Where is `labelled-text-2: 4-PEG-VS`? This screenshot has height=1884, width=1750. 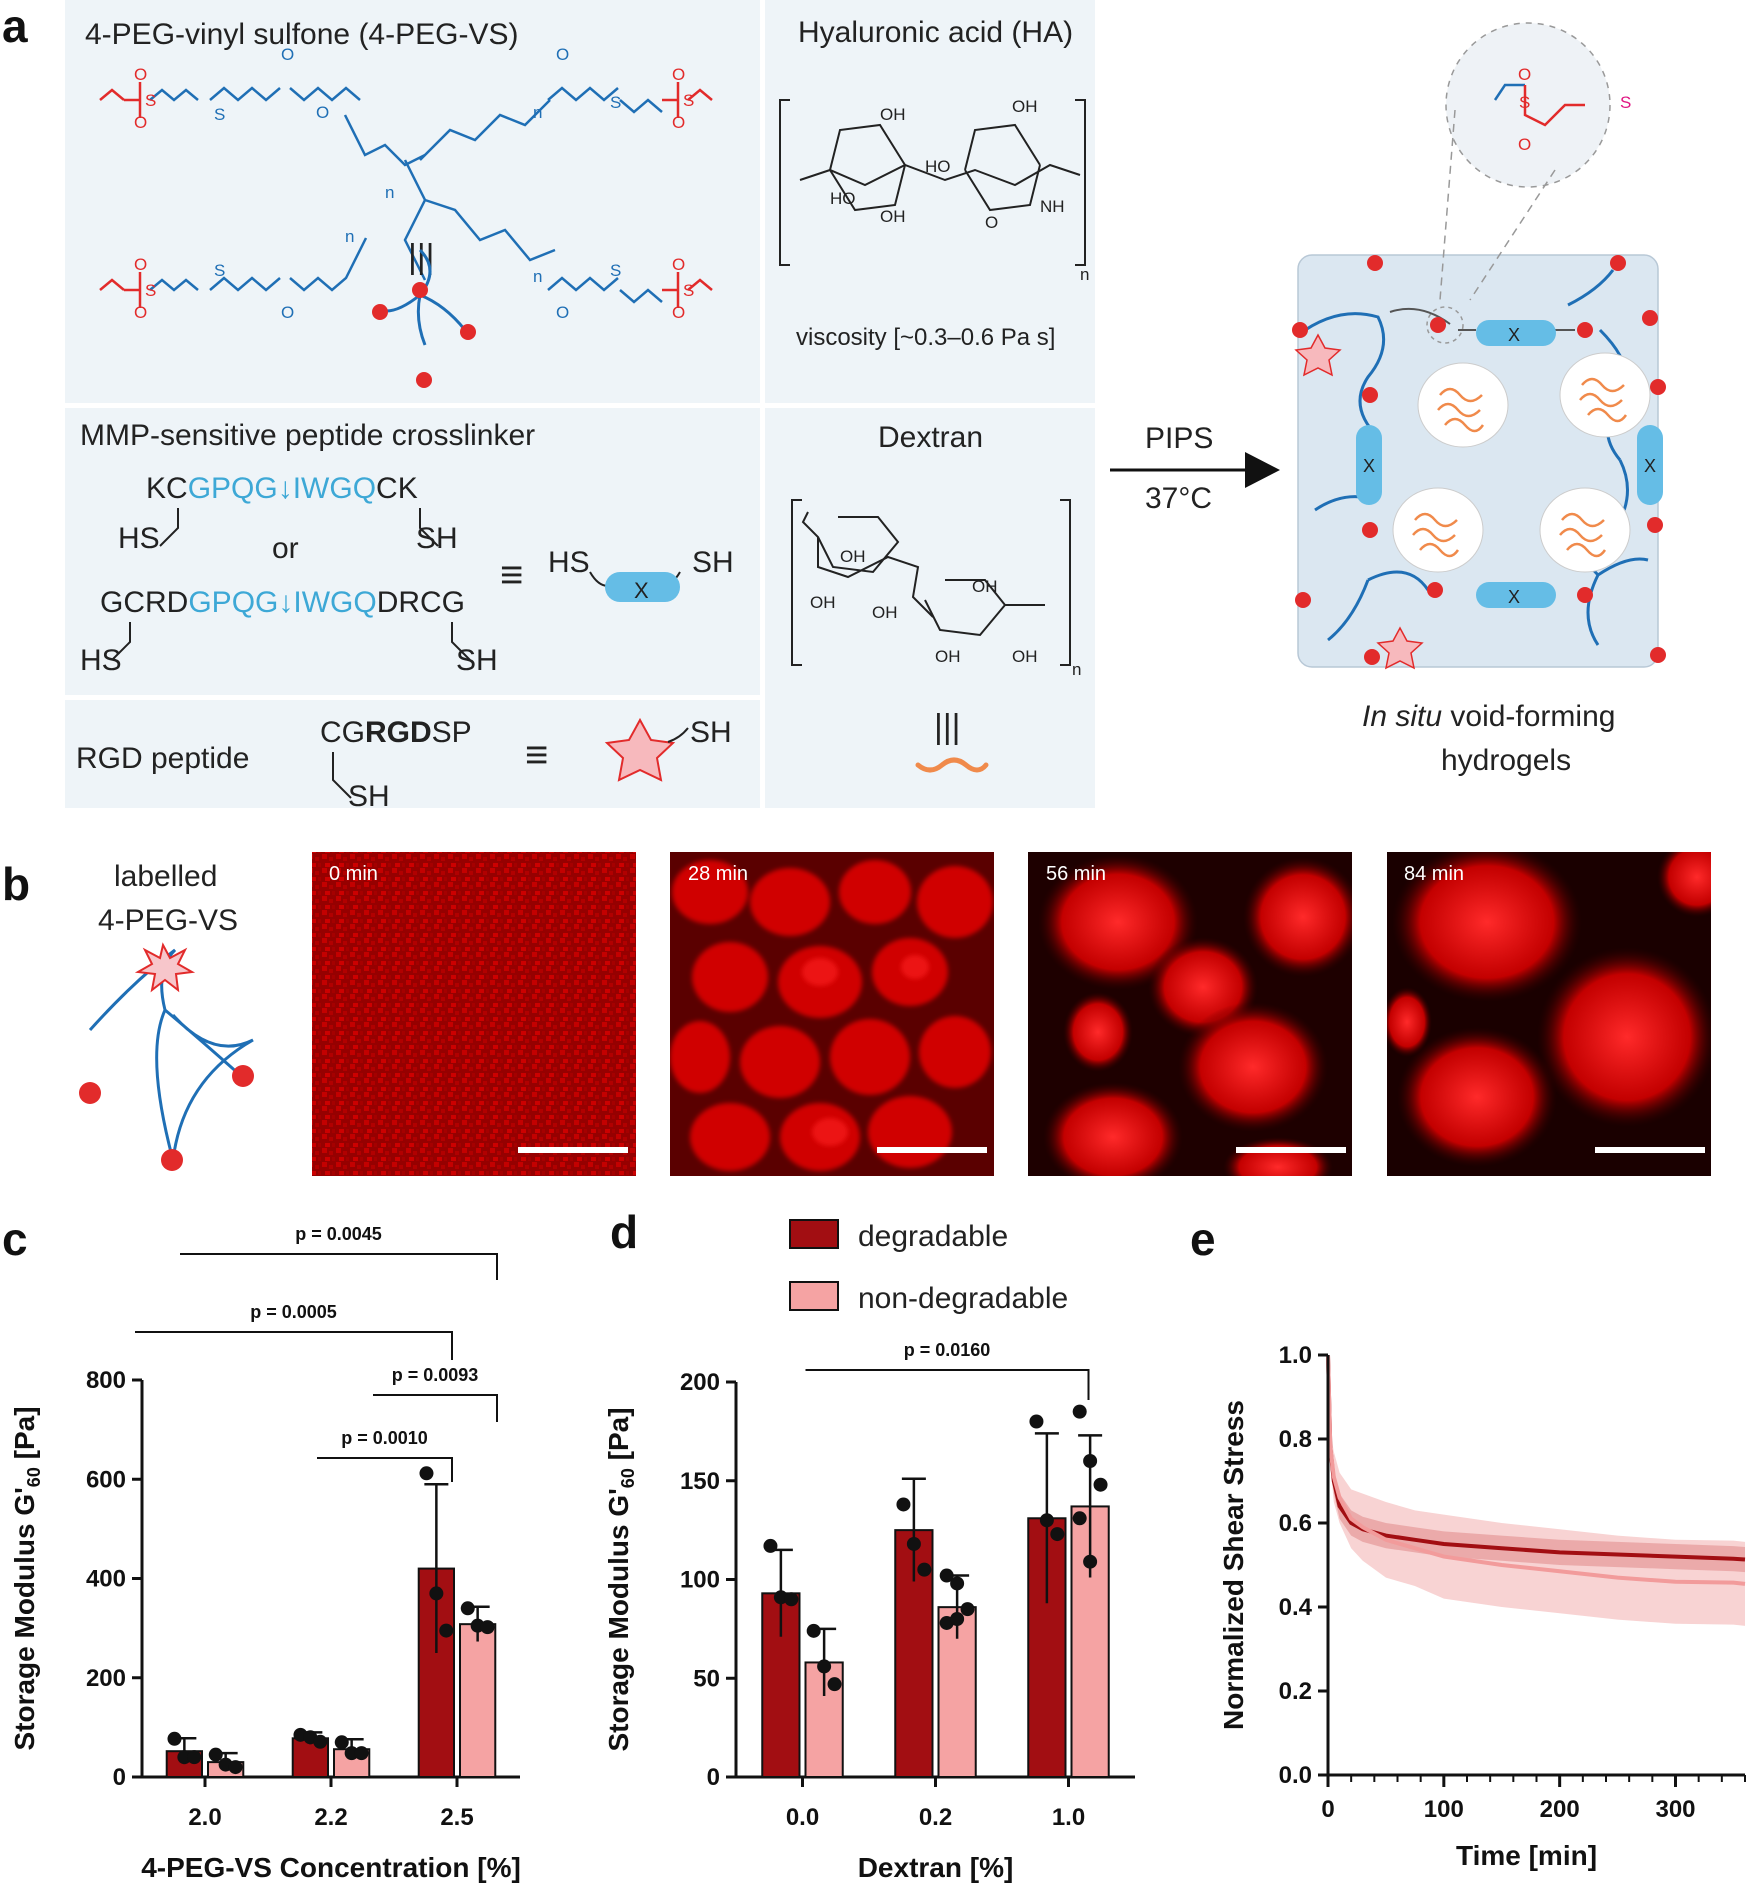
labelled-text-2: 4-PEG-VS is located at coordinates (168, 920).